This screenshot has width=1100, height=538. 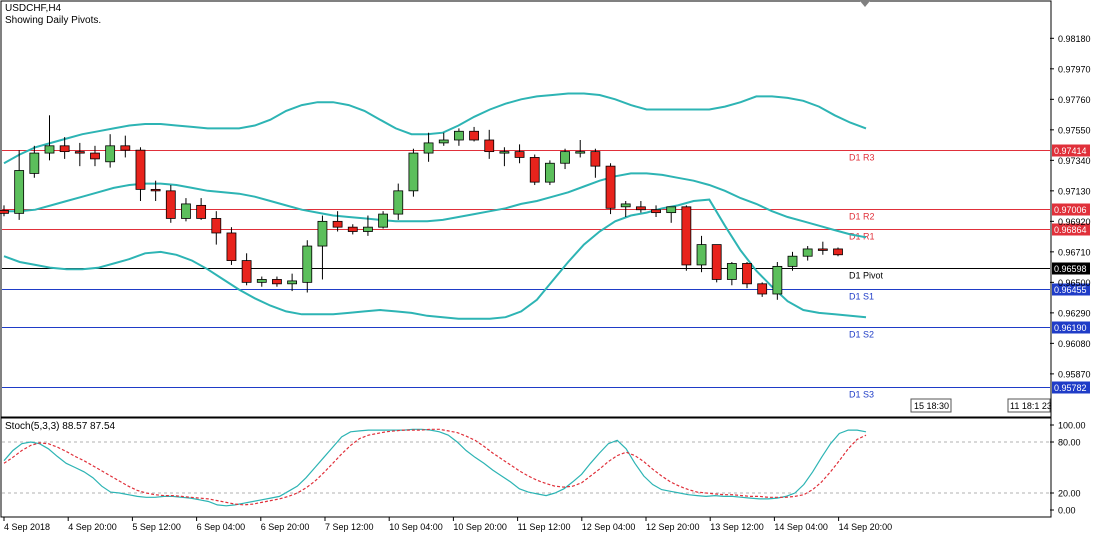 I want to click on price-tick-label-0: 0.98180, so click(x=1074, y=39).